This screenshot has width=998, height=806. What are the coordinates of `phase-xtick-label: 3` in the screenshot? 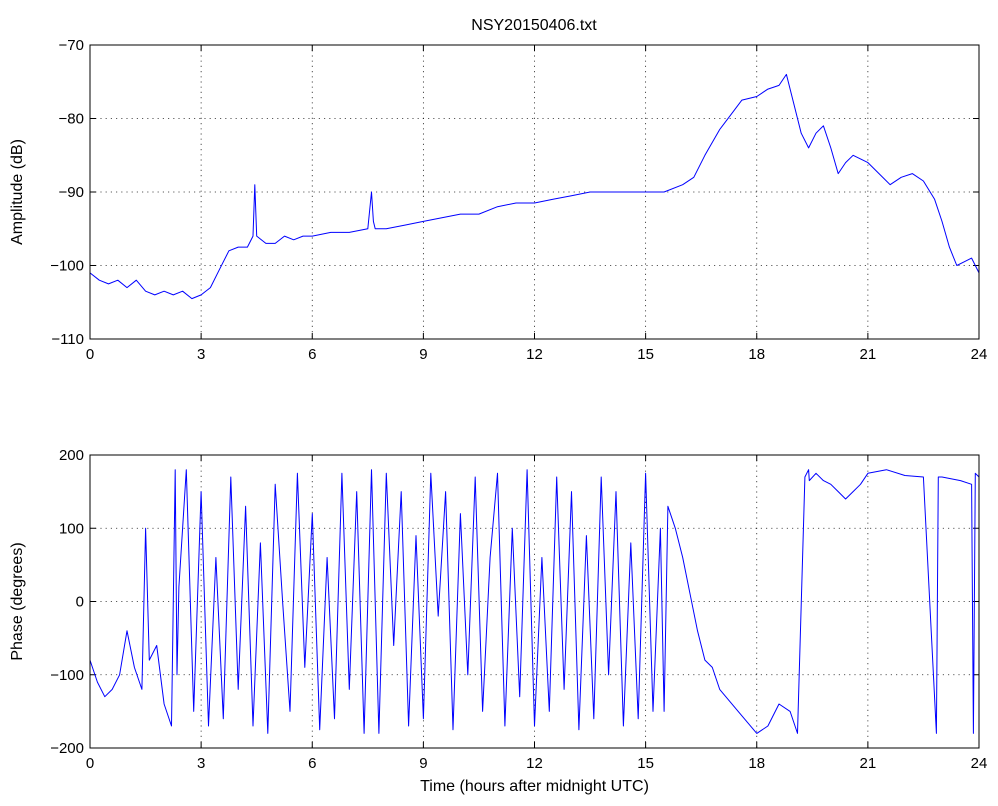 It's located at (201, 763).